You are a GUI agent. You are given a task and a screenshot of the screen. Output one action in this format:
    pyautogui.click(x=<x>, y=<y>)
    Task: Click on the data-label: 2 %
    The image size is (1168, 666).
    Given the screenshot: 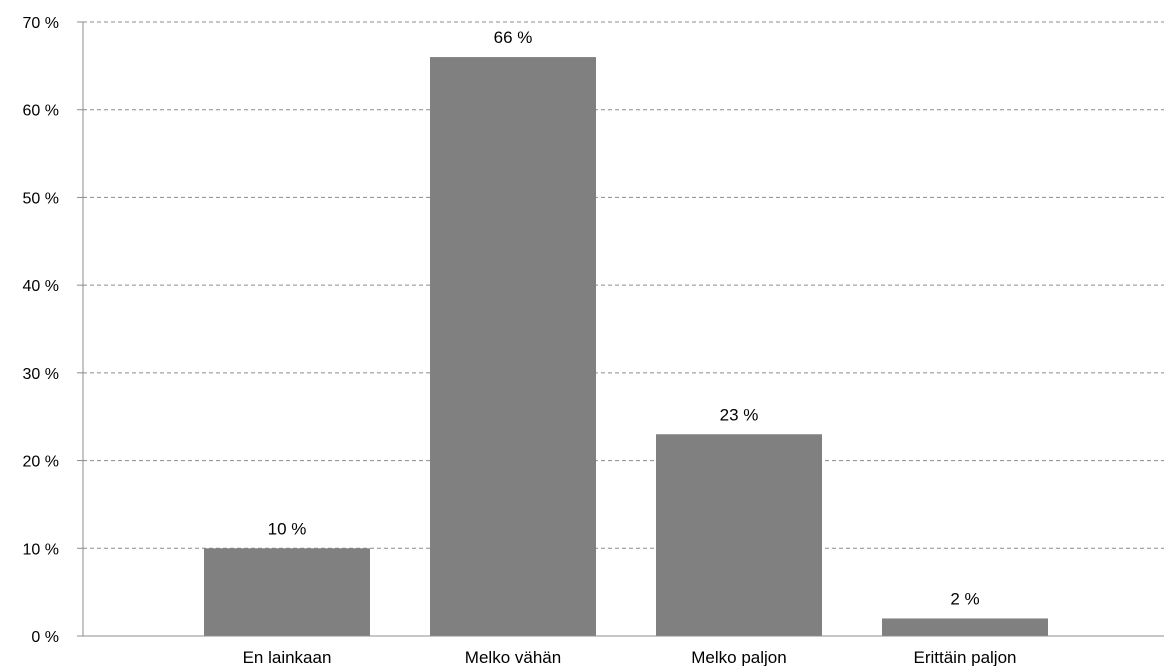 What is the action you would take?
    pyautogui.click(x=964, y=598)
    